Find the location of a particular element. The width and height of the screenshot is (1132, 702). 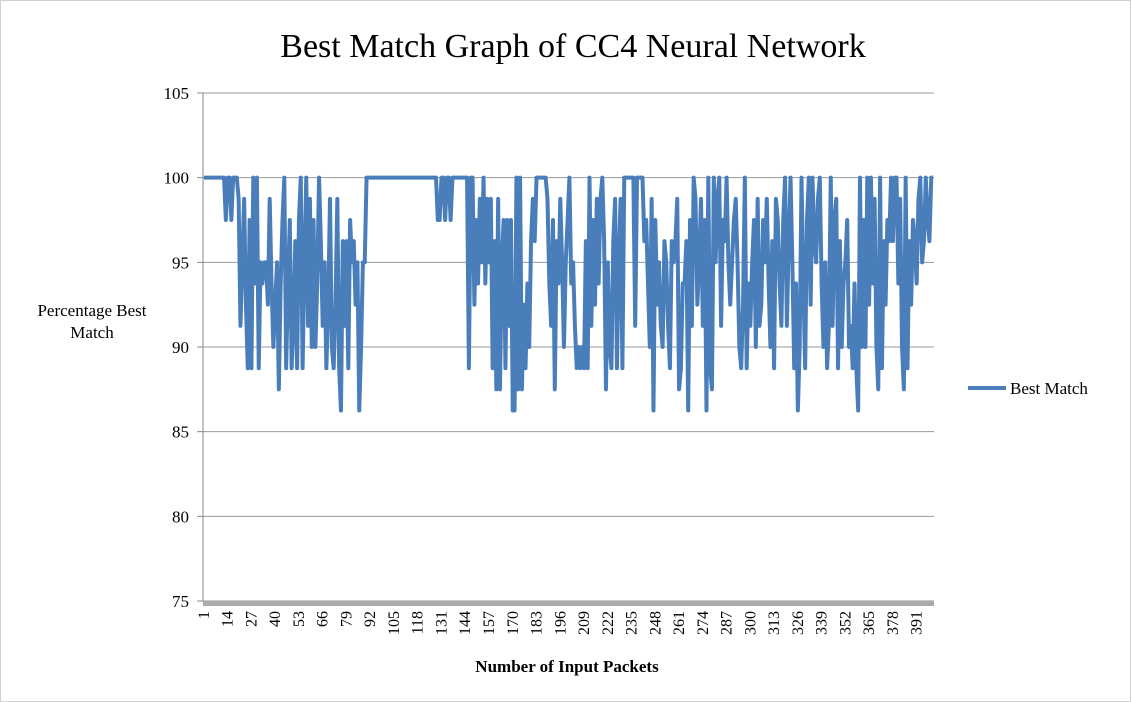

x-tick-label: 326 is located at coordinates (798, 623).